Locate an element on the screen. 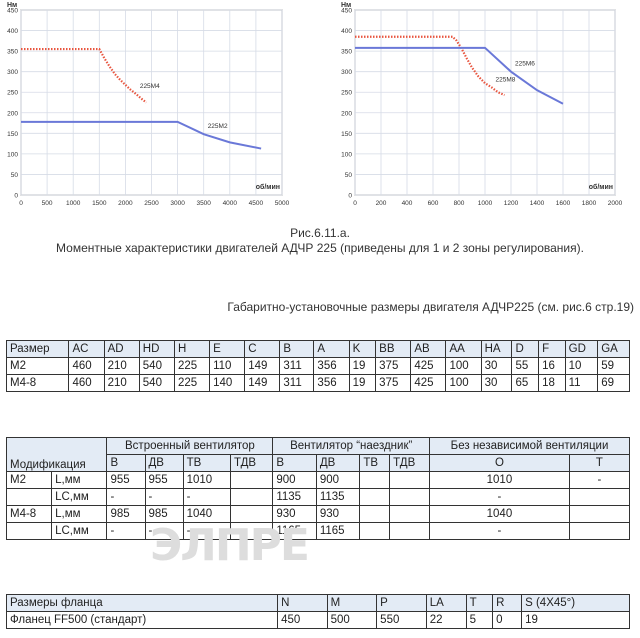 The image size is (640, 638). series-label: 225M8 is located at coordinates (506, 79).